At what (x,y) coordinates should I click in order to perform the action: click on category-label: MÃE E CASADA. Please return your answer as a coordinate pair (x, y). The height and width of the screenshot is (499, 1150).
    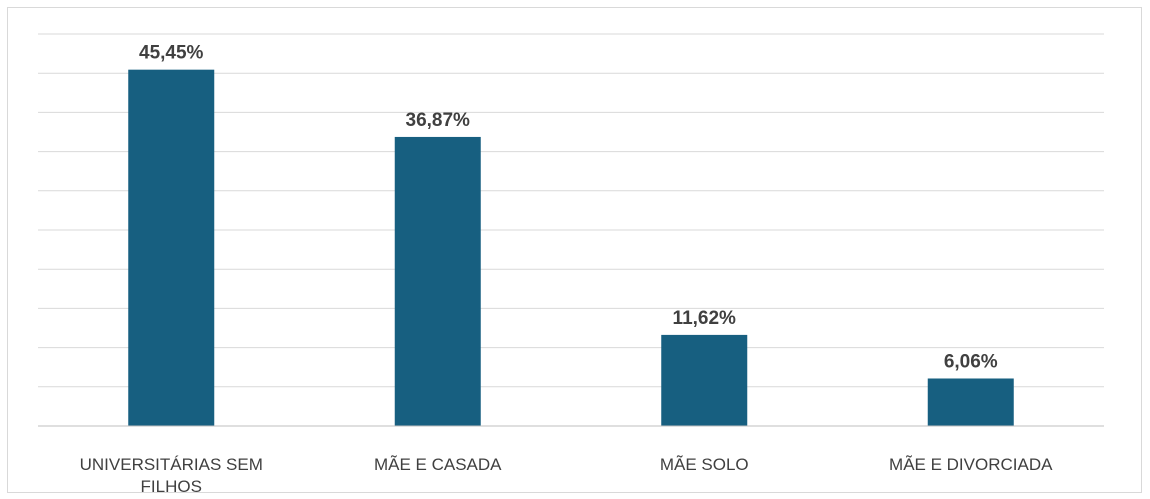
    Looking at the image, I should click on (438, 464).